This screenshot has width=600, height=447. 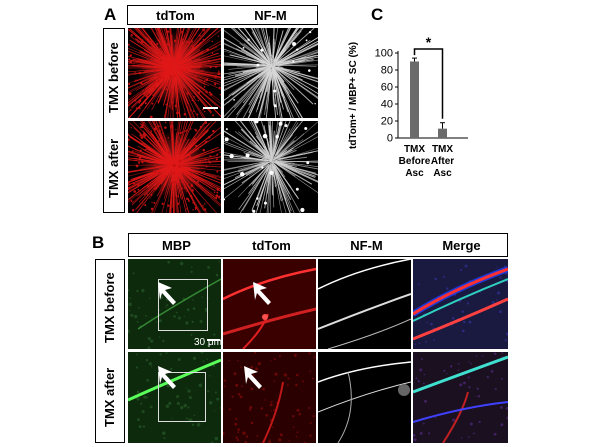 What do you see at coordinates (442, 161) in the screenshot?
I see `chart-category-label: After` at bounding box center [442, 161].